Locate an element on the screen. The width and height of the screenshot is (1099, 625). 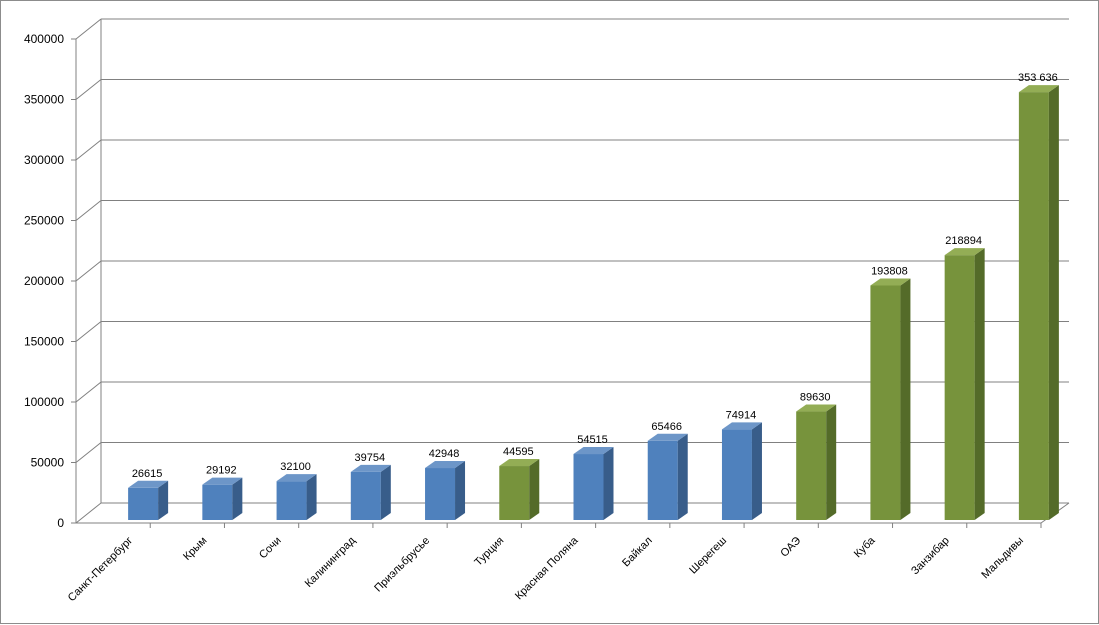
category-label: Приэльбрусье is located at coordinates (402, 565).